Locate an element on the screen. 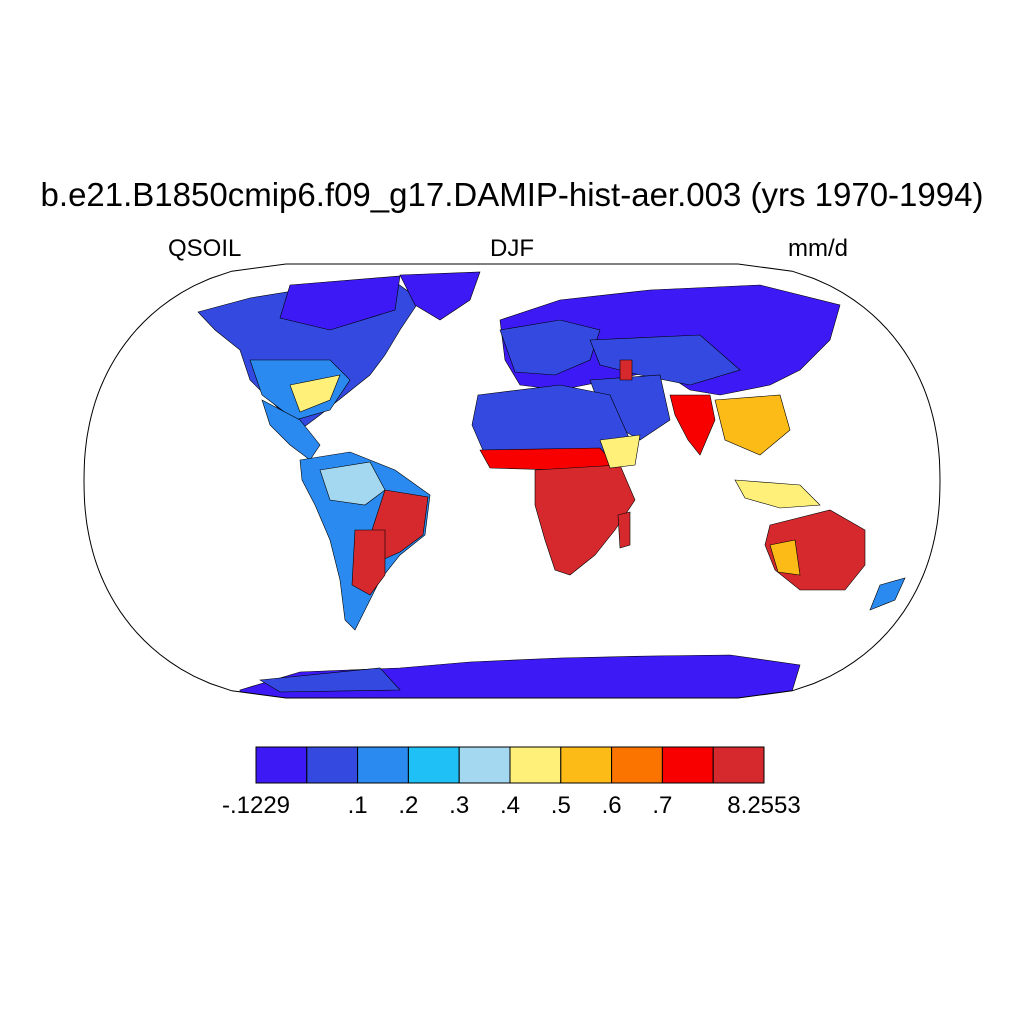 Image resolution: width=1024 pixels, height=1024 pixels. canada-north-landmass is located at coordinates (340, 303).